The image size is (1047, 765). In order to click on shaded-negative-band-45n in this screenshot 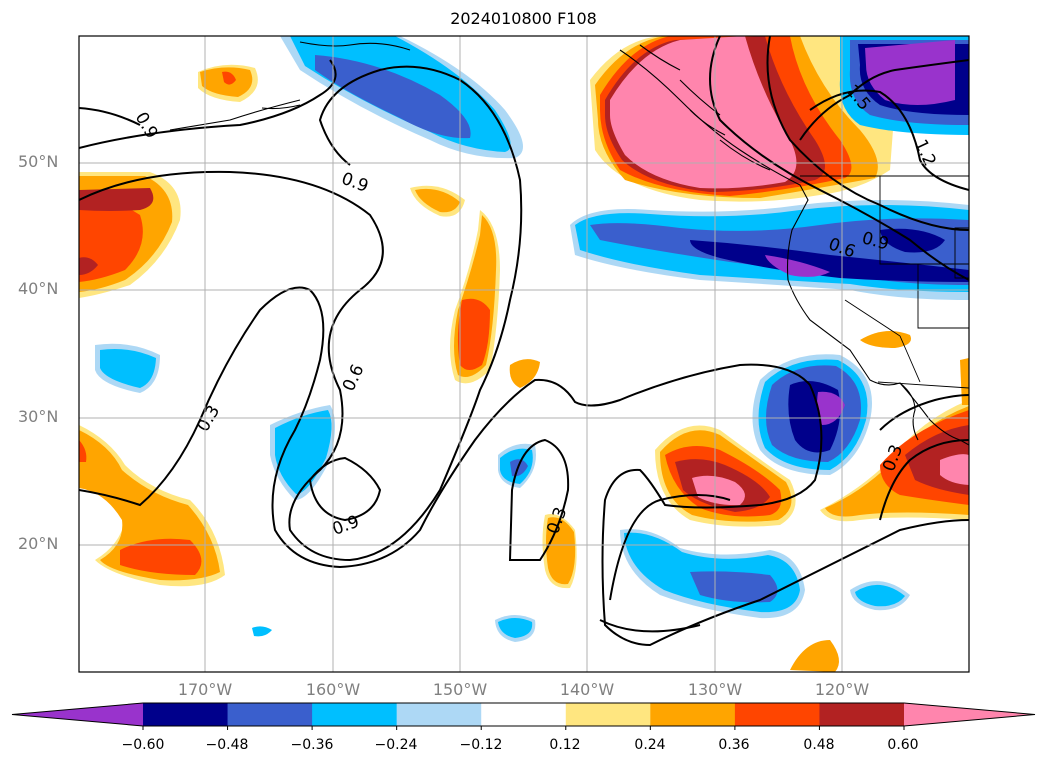, I will do `click(769, 250)`.